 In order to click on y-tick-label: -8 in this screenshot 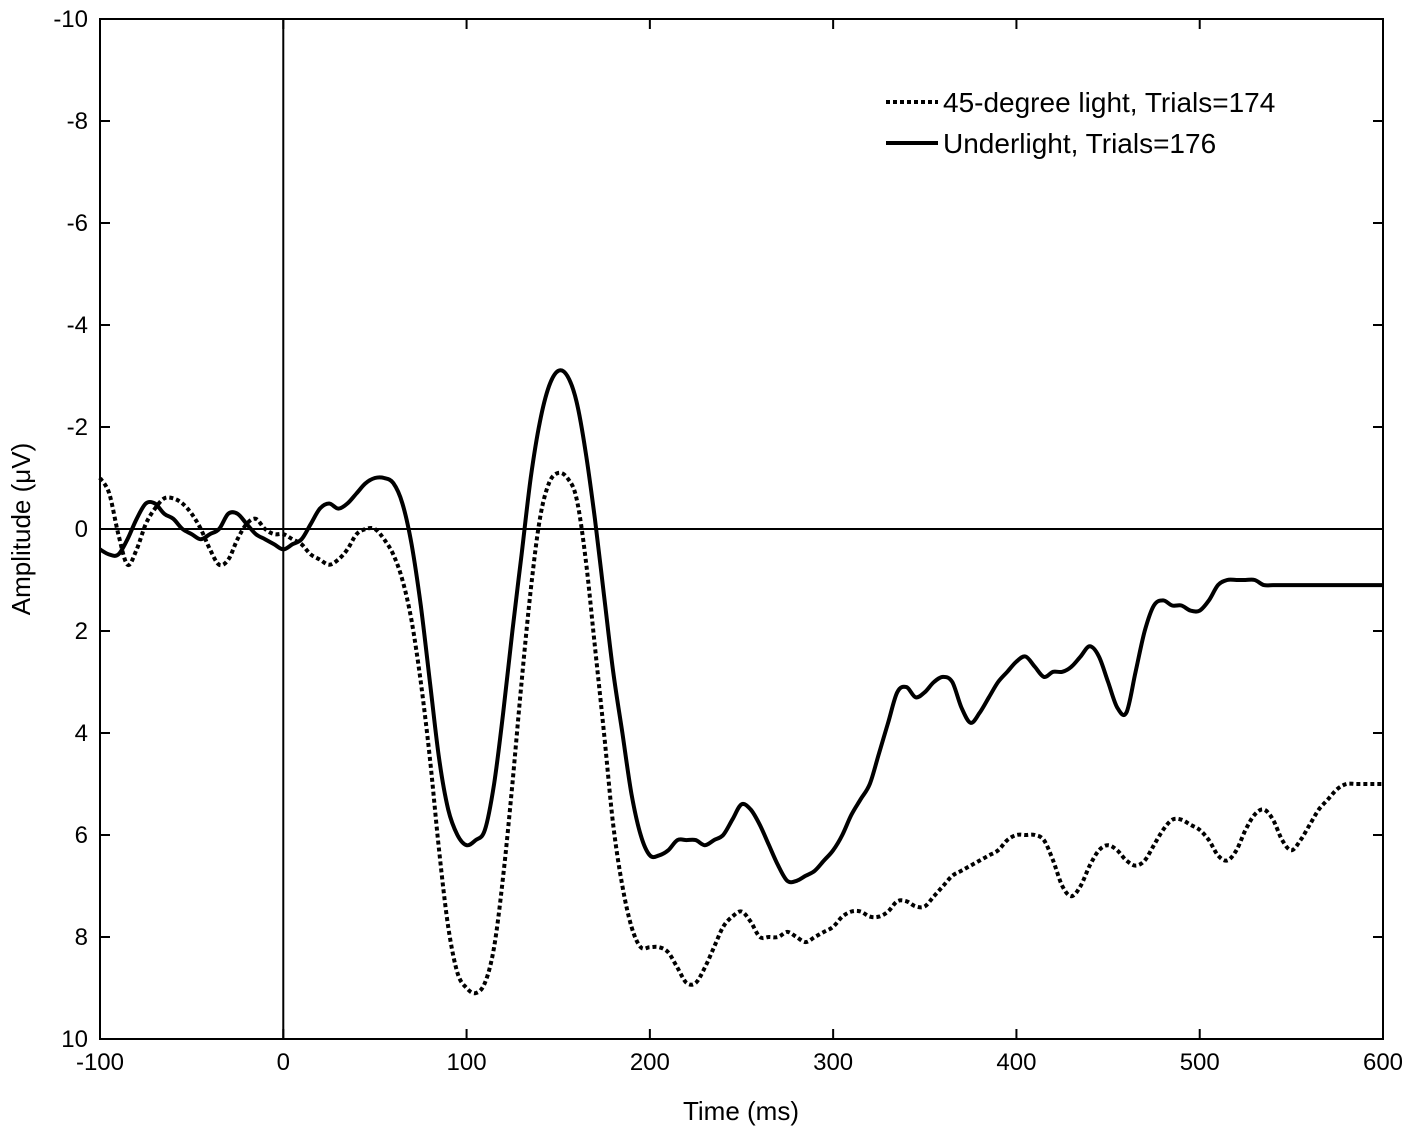, I will do `click(77, 121)`.